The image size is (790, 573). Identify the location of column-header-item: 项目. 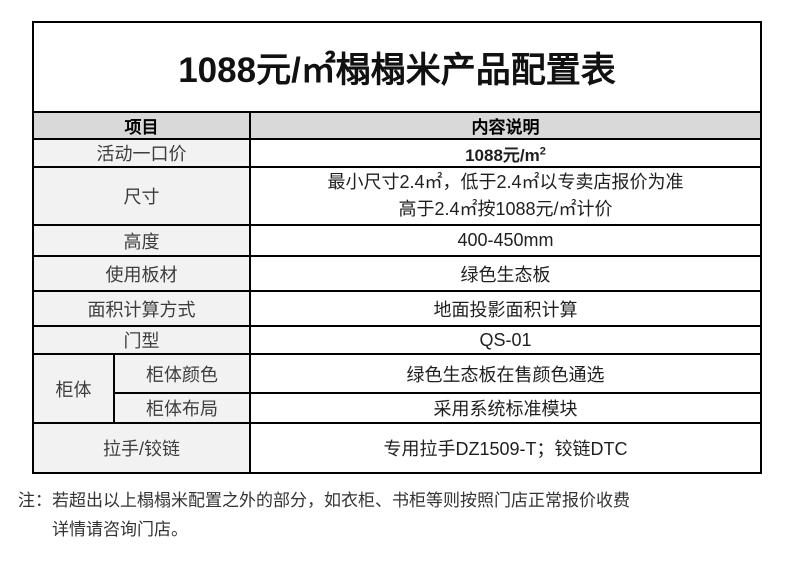
(141, 125).